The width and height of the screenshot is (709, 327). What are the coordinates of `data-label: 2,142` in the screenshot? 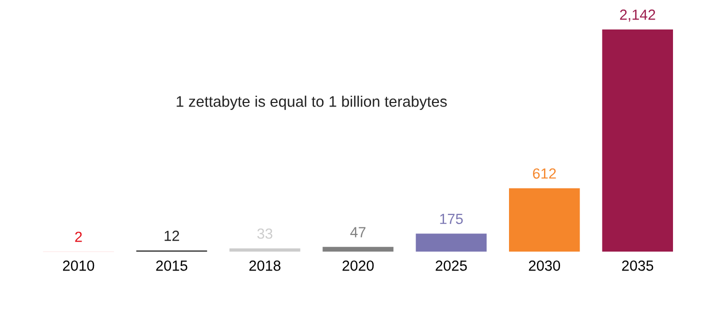 It's located at (638, 16).